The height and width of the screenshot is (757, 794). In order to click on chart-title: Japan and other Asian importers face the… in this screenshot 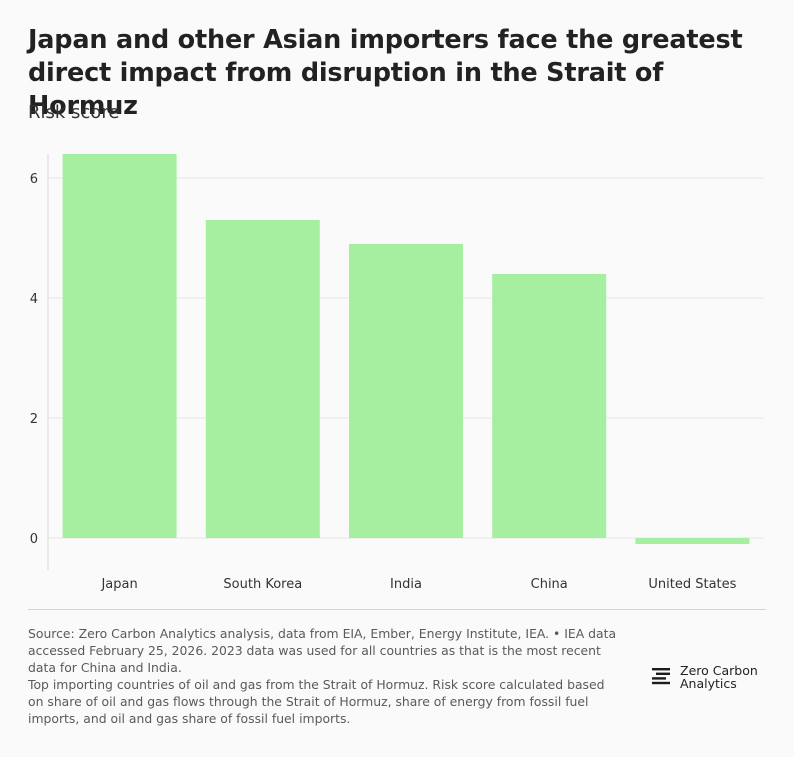, I will do `click(385, 73)`.